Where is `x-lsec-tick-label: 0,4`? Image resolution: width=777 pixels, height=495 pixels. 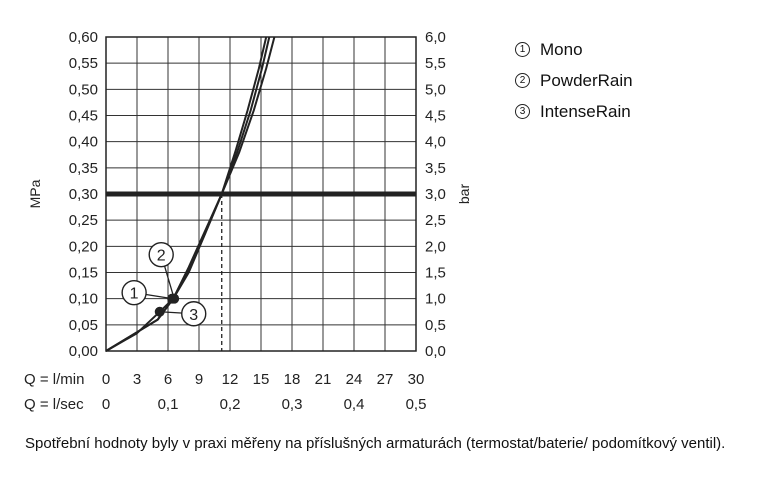 x-lsec-tick-label: 0,4 is located at coordinates (354, 404).